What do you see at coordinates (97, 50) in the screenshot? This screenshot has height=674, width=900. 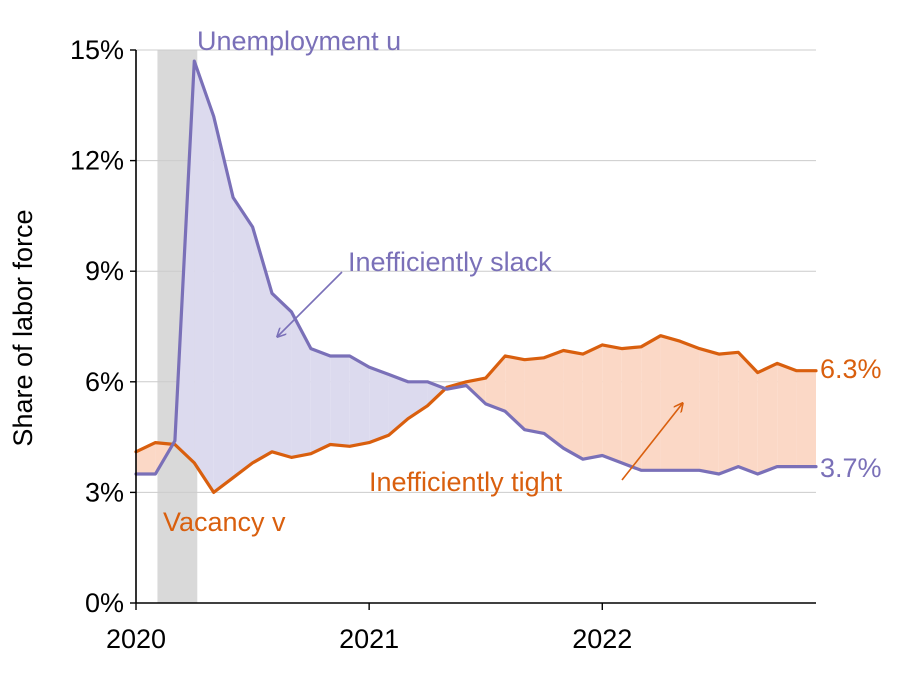 I see `y-tick-label: 15%` at bounding box center [97, 50].